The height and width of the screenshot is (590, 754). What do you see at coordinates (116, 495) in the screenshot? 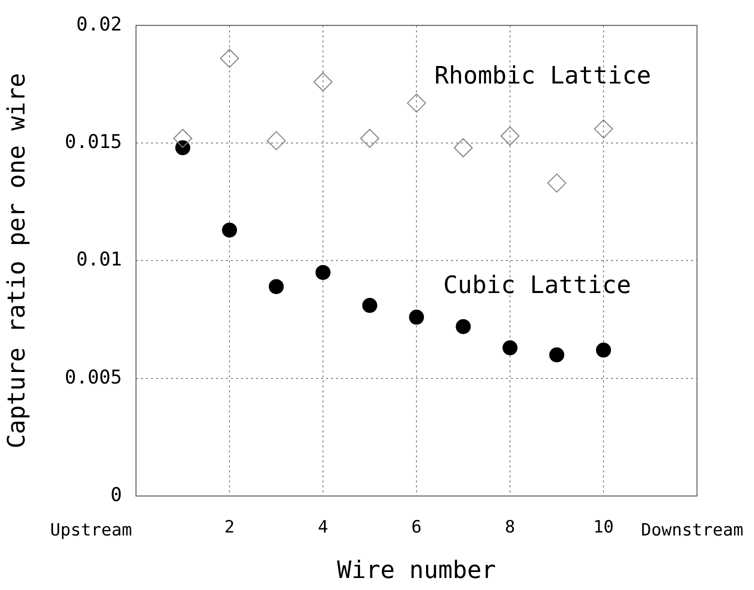
I see `y-tick-label: 0` at bounding box center [116, 495].